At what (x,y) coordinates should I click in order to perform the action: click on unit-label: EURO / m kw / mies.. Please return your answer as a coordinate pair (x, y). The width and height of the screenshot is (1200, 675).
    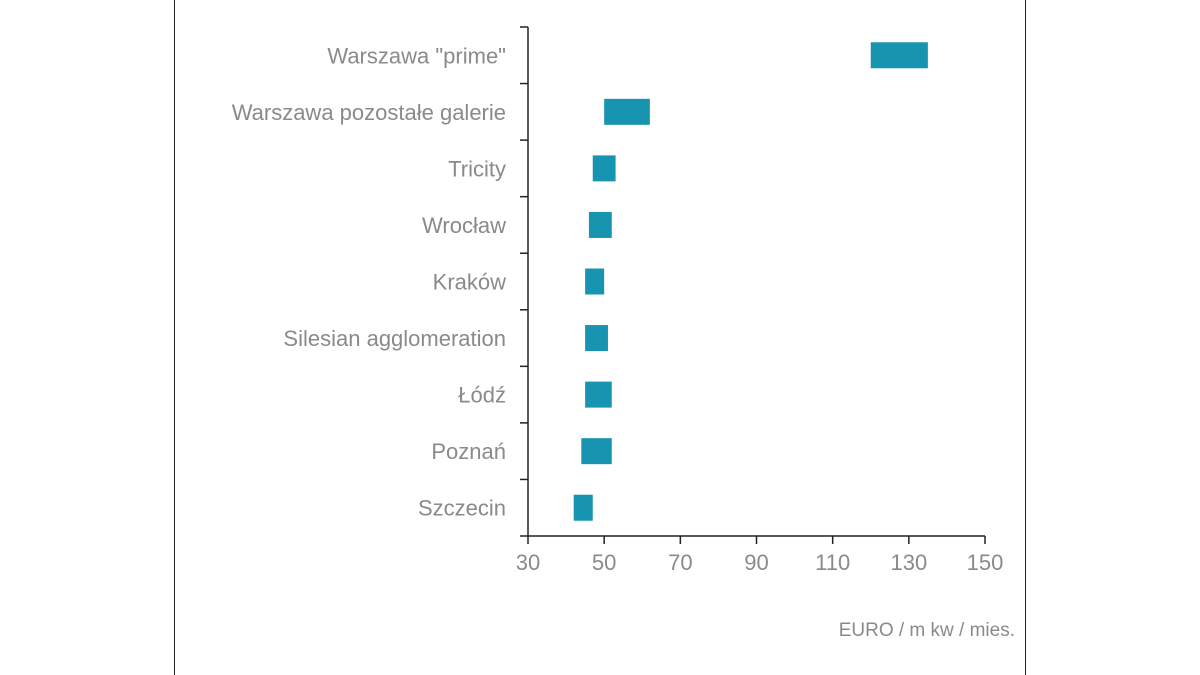
    Looking at the image, I should click on (927, 630).